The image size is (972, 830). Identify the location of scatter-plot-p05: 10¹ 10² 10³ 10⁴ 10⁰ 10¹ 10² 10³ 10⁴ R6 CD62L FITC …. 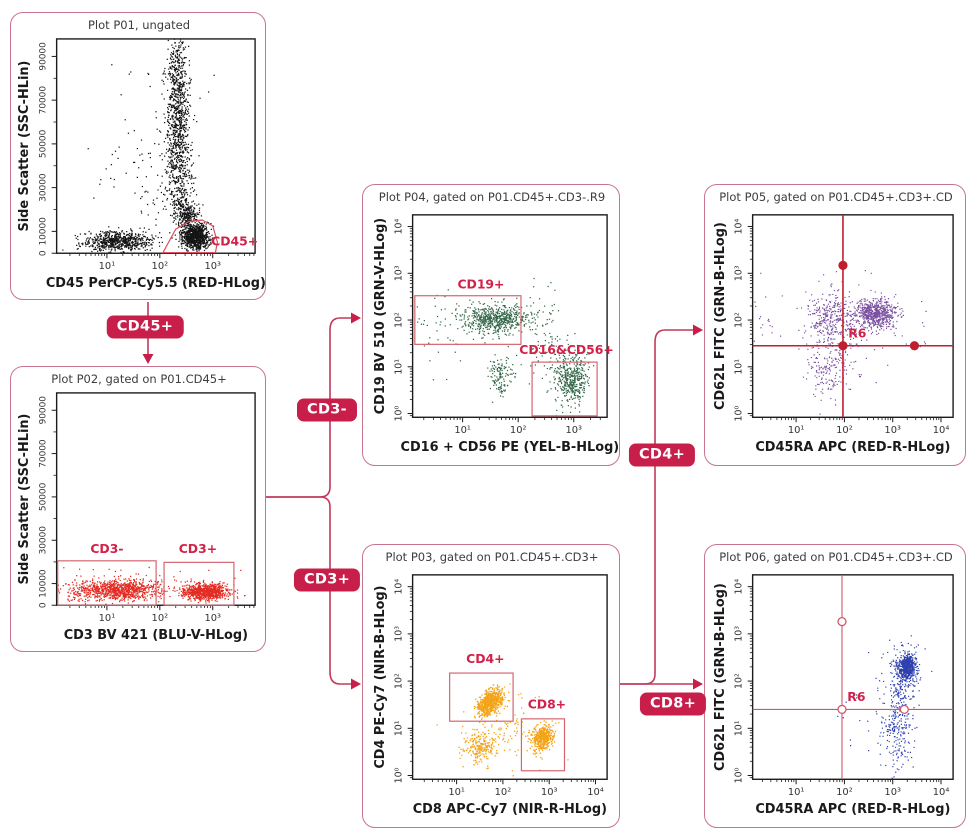
(833, 334).